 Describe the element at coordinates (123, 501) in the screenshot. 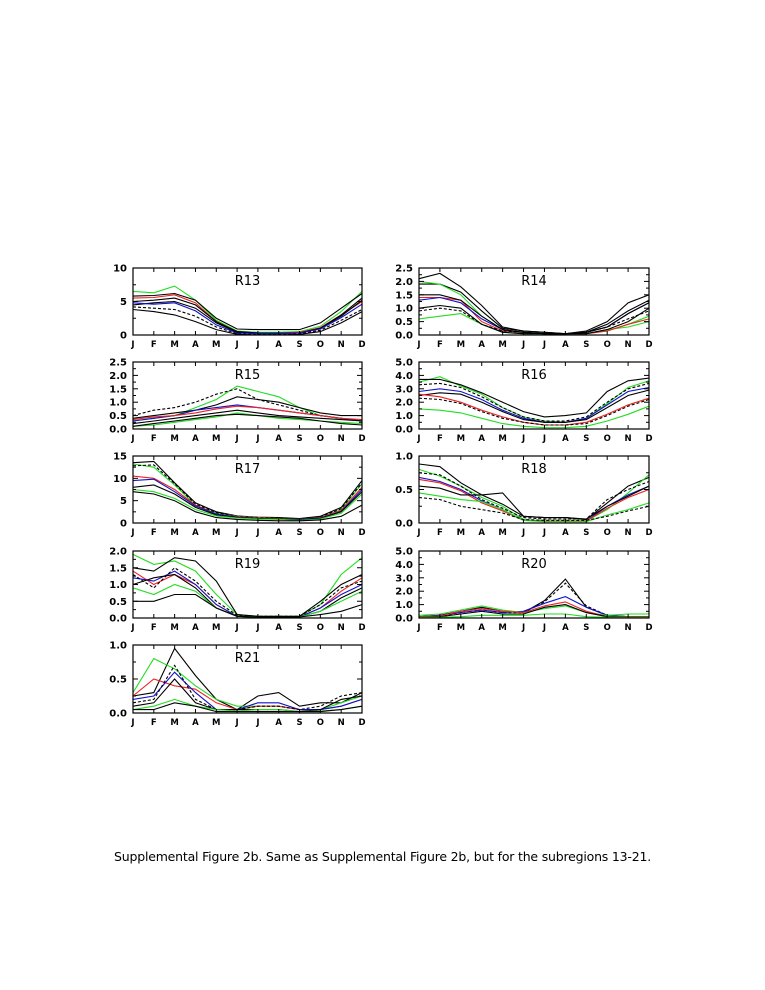

I see `y-tick-label: 5` at that location.